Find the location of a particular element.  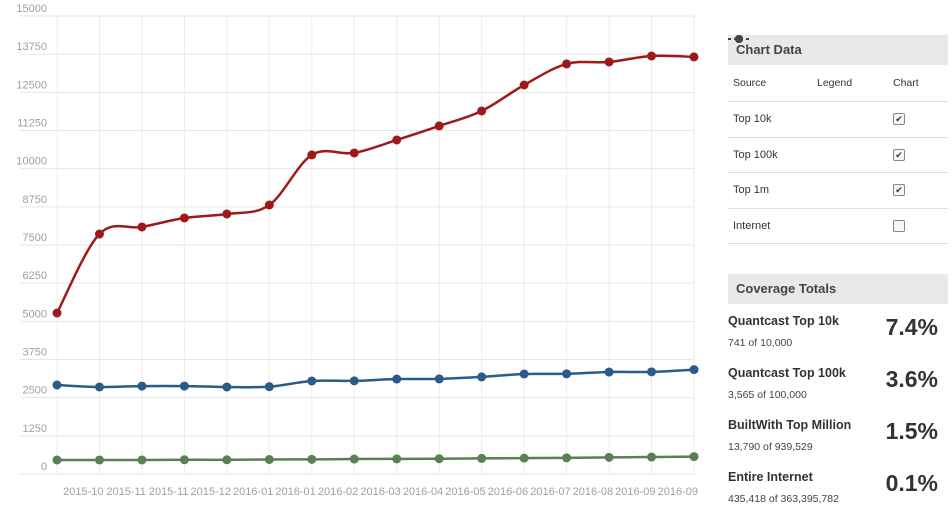

coverage-percent: 7.4% is located at coordinates (911, 327).